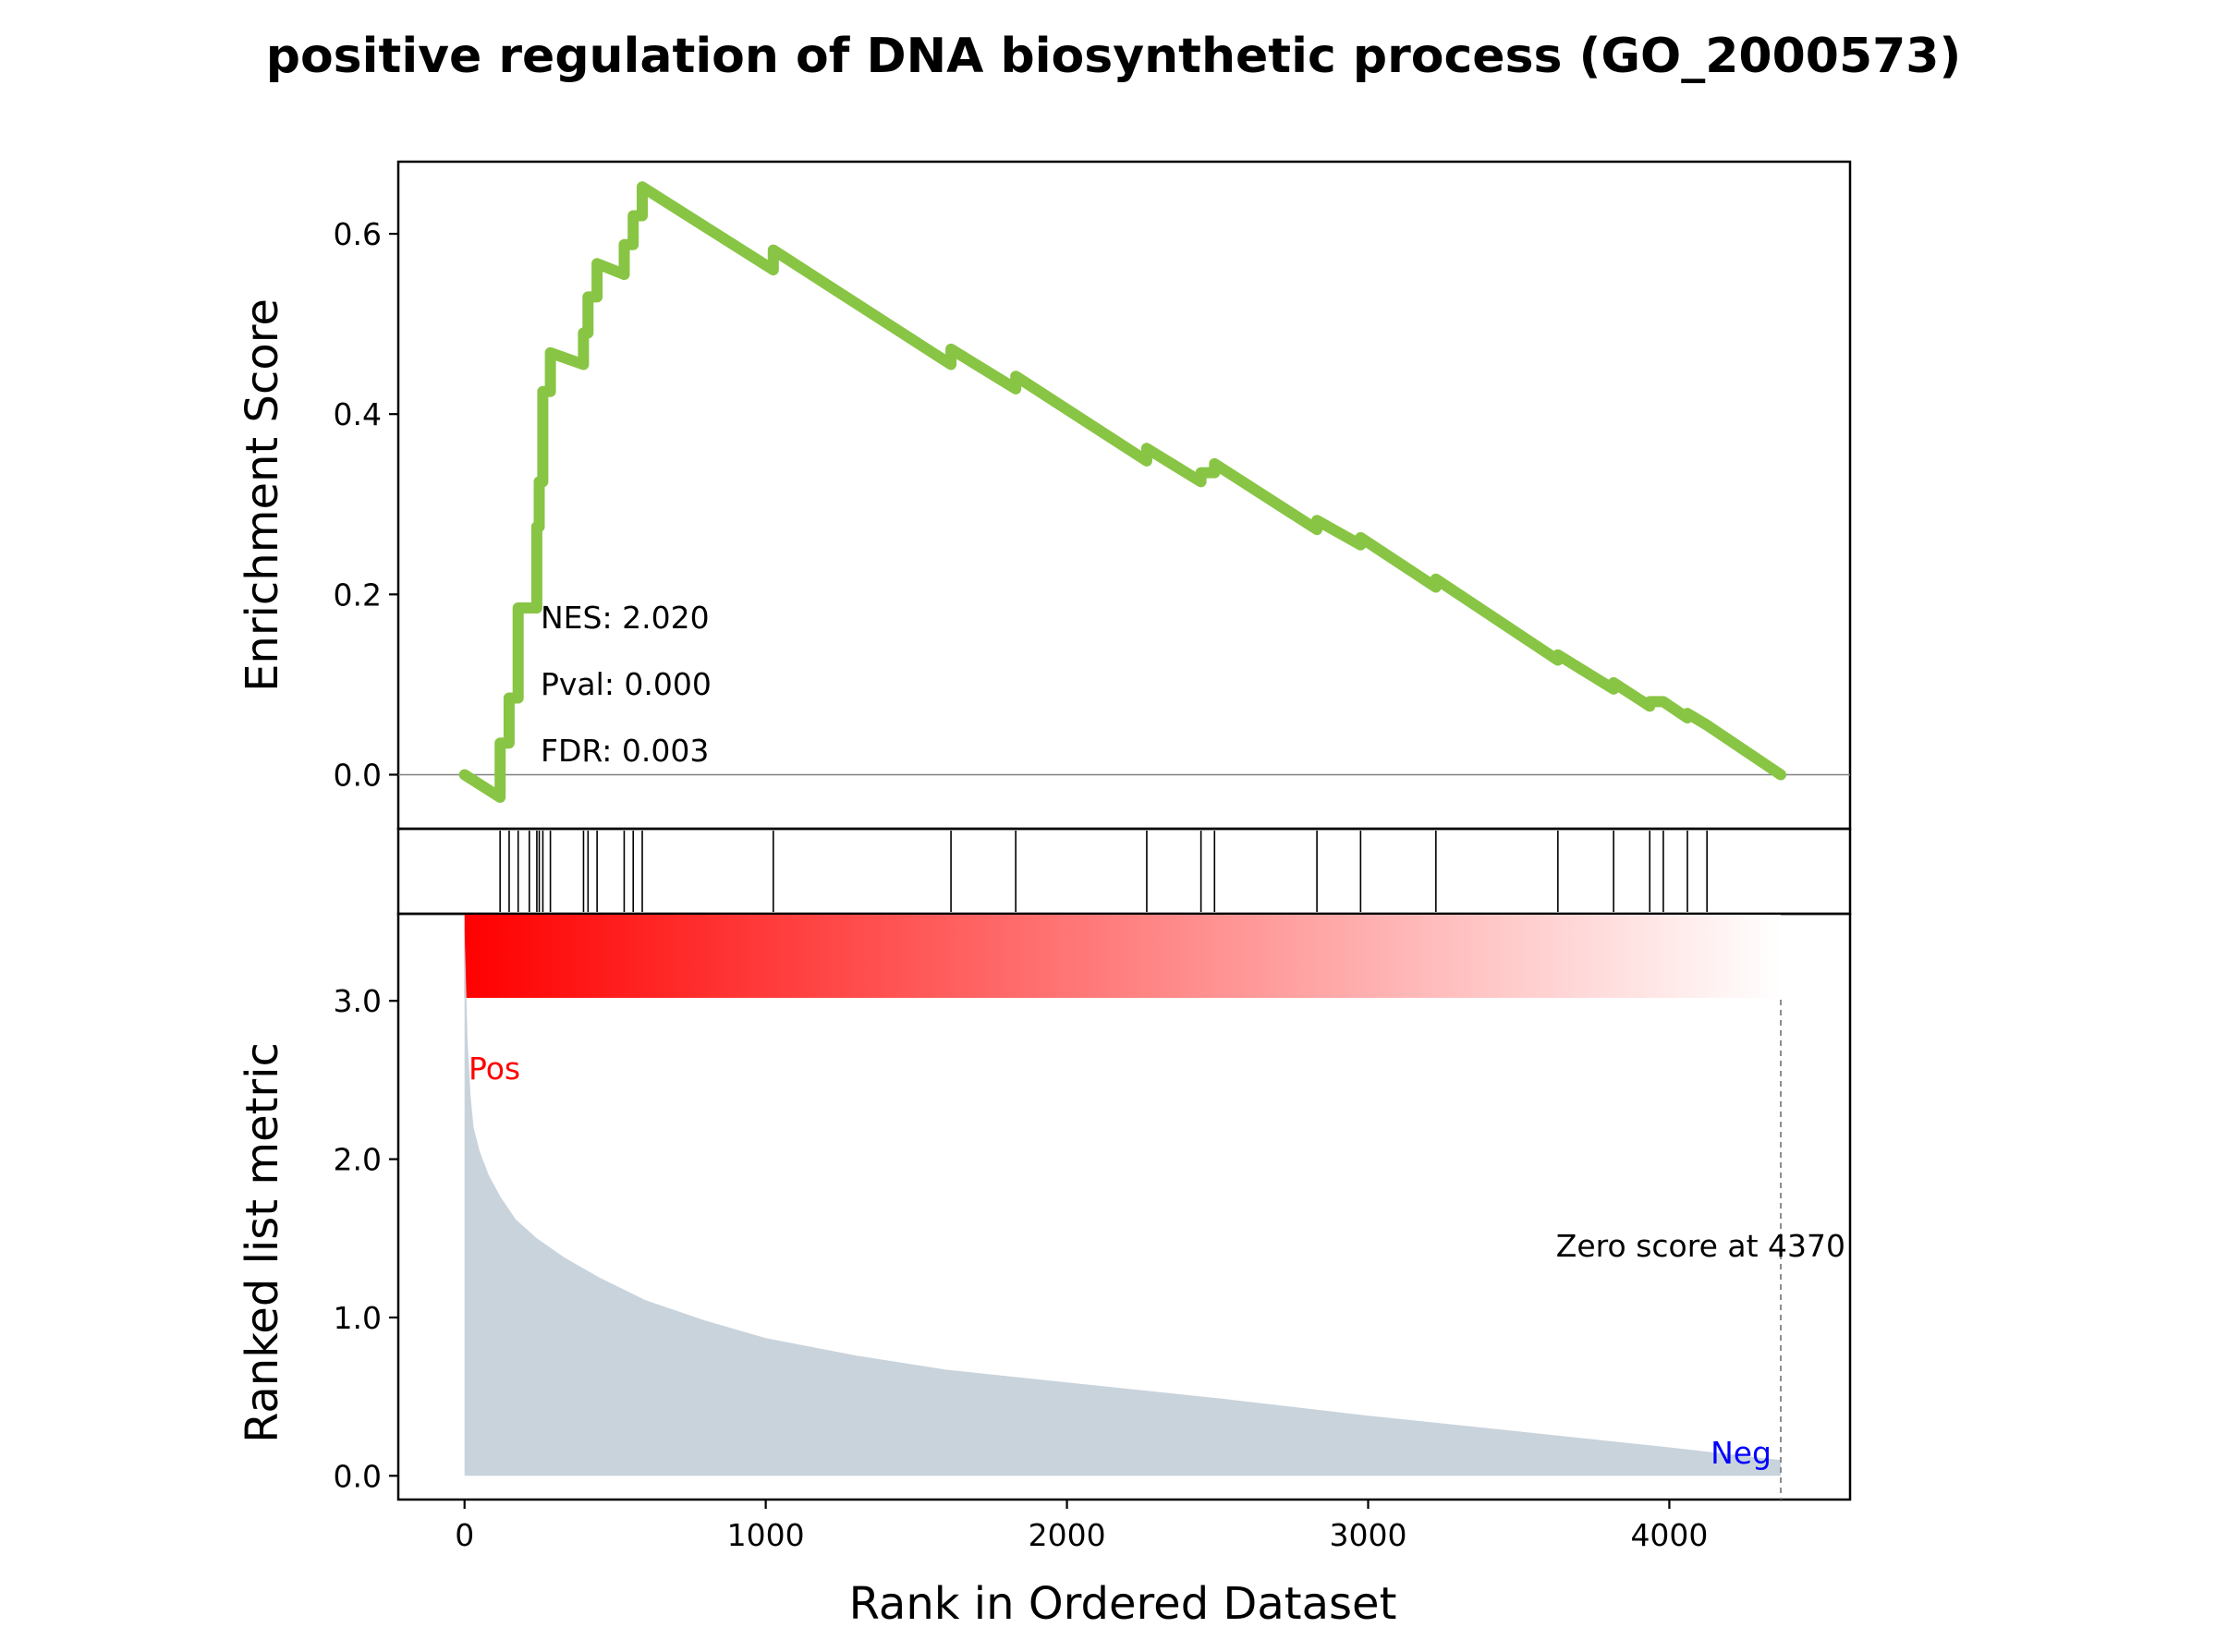  Describe the element at coordinates (1368, 1535) in the screenshot. I see `x-tick-label: 3000` at that location.